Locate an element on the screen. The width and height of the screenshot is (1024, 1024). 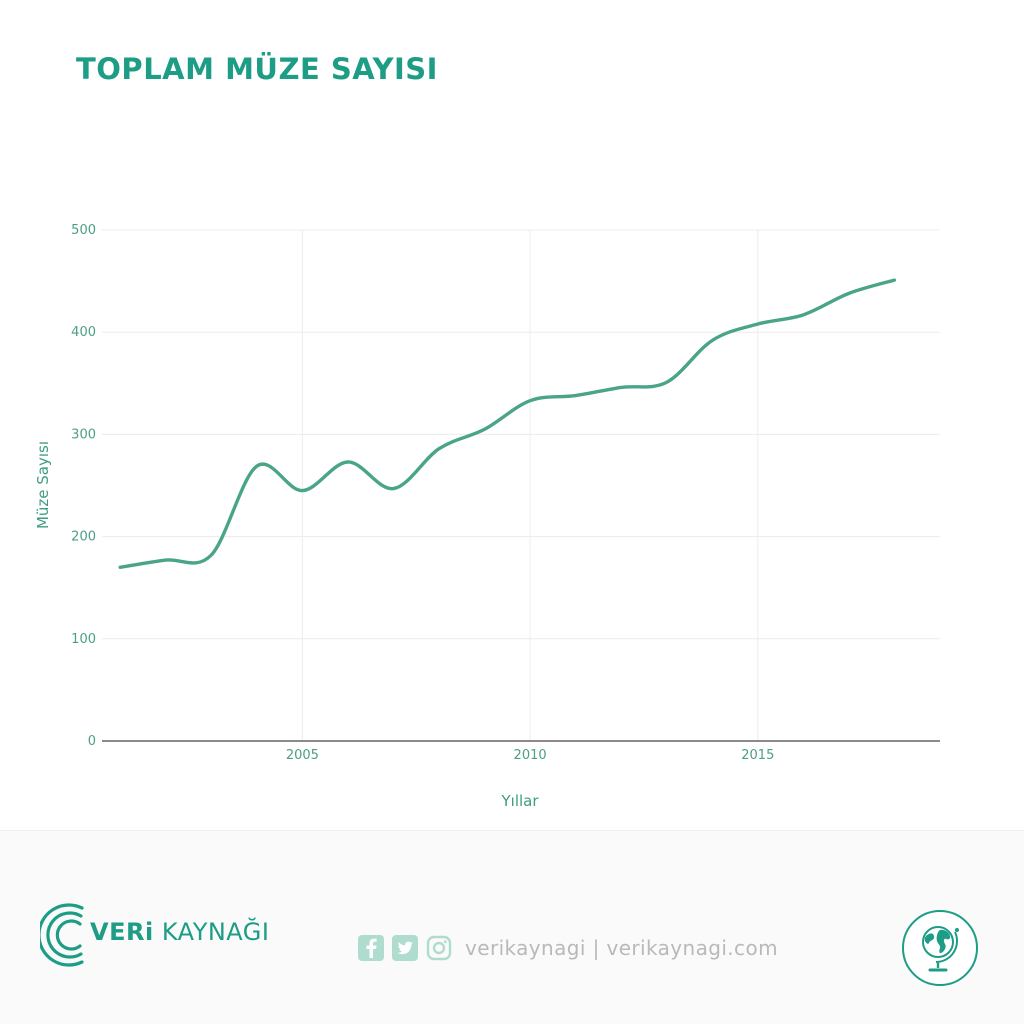
brand-name-bold: VERi is located at coordinates (122, 932).